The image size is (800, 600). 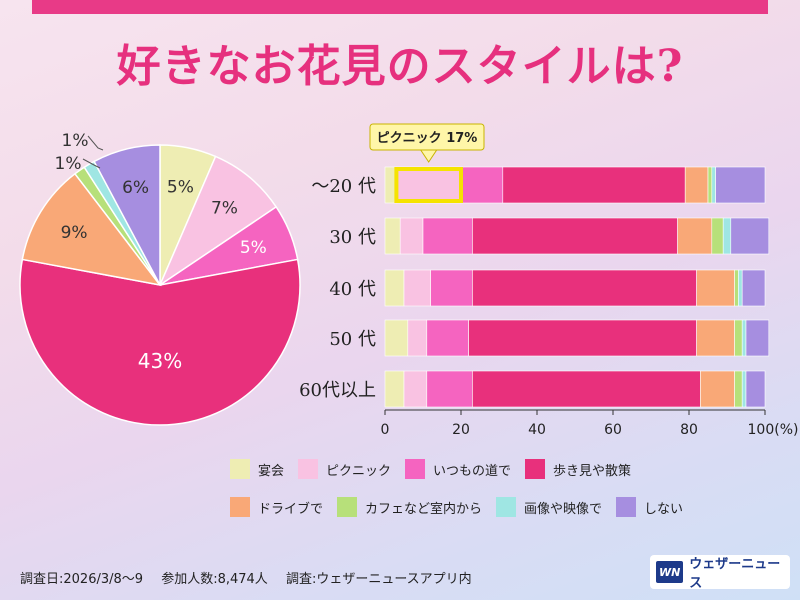 I want to click on annotation-pointer, so click(x=428, y=156).